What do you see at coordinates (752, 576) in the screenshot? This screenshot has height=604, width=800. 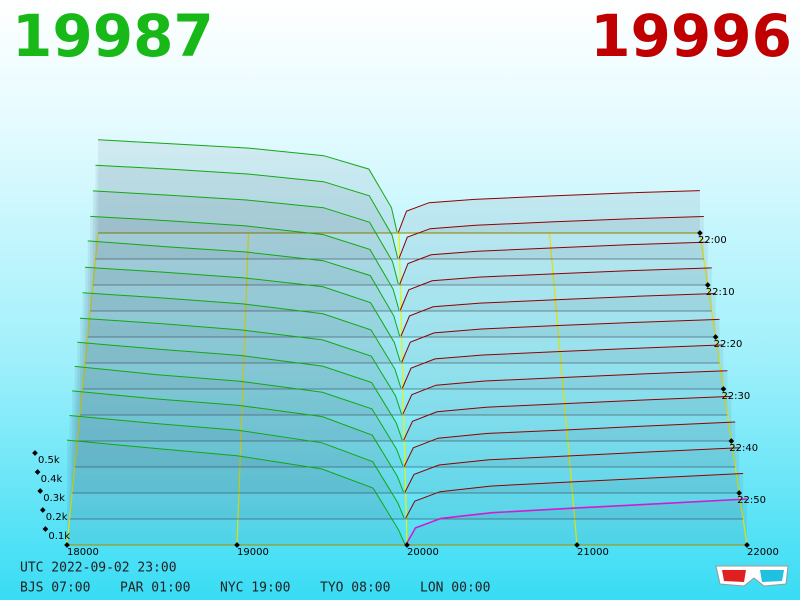 I see `3d-glasses-icon` at bounding box center [752, 576].